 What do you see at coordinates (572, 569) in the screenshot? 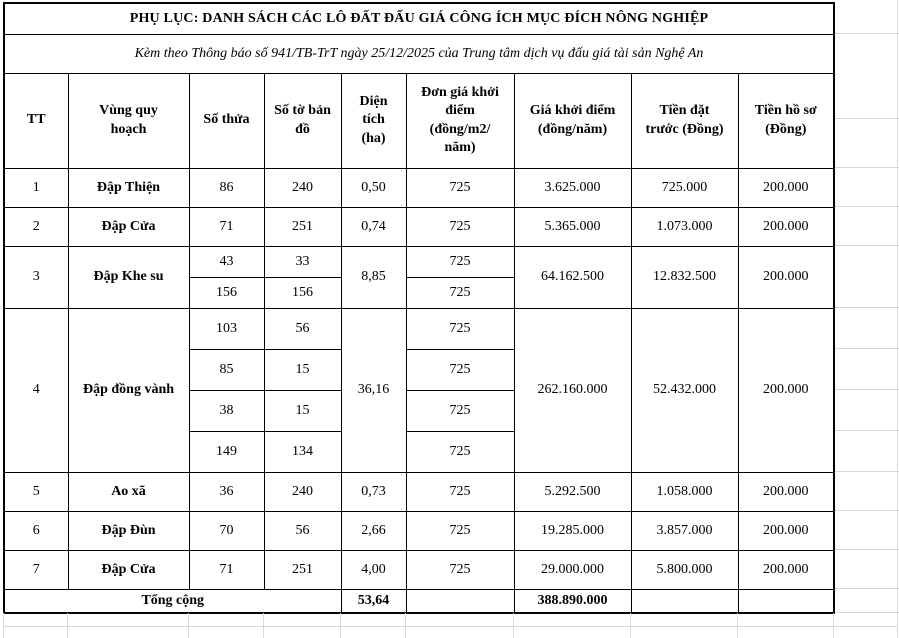
I see `cell-gia-khoi-diem: 29.000.000` at bounding box center [572, 569].